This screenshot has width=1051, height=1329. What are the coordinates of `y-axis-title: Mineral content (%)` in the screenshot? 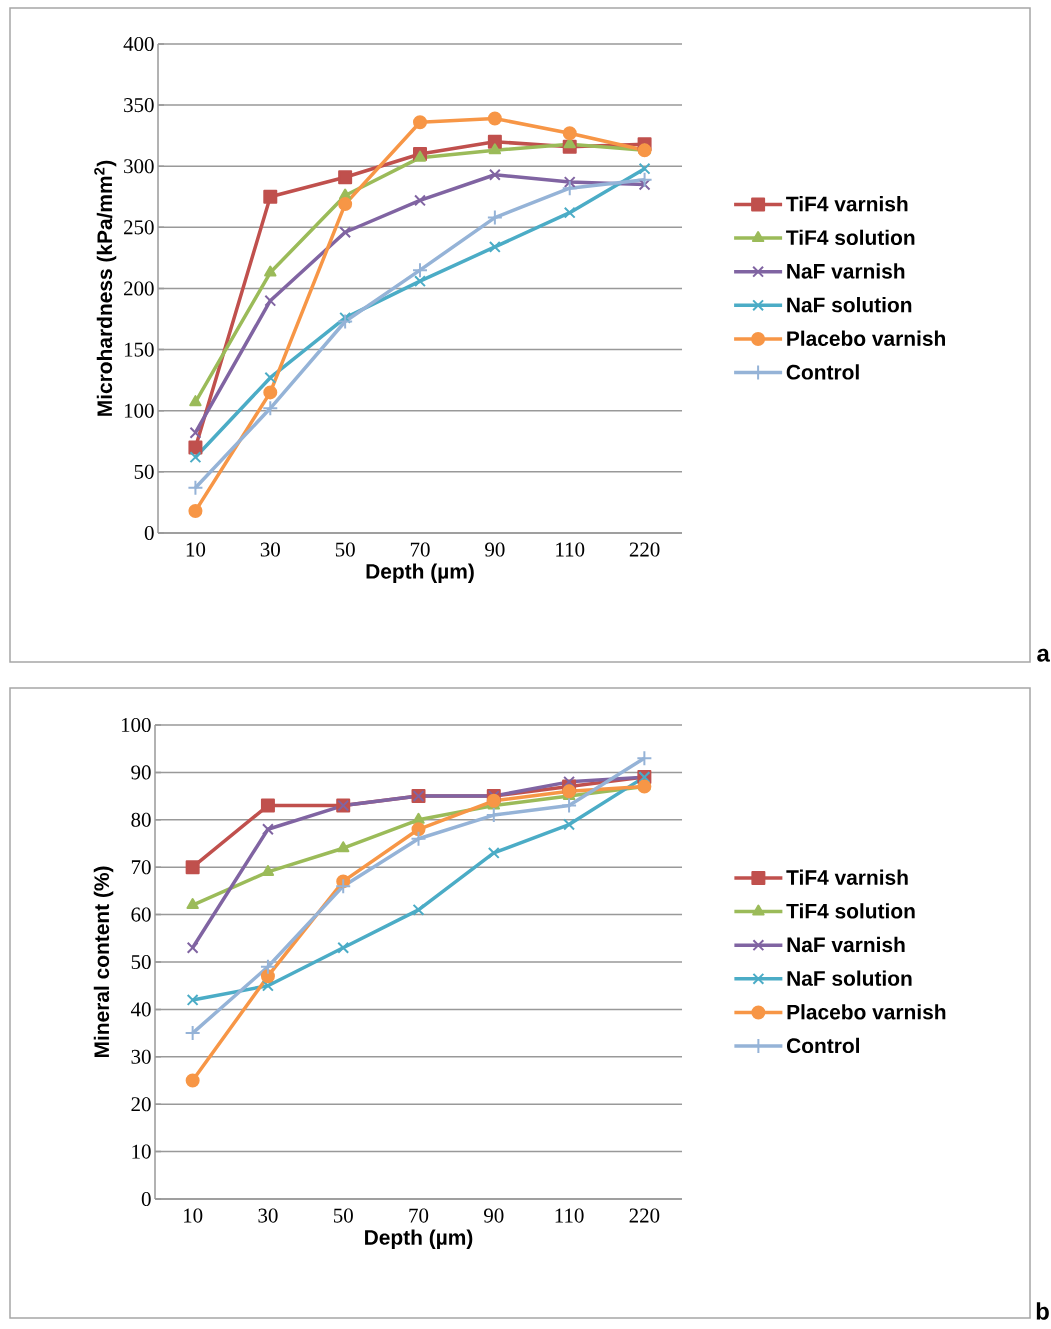 It's located at (103, 962).